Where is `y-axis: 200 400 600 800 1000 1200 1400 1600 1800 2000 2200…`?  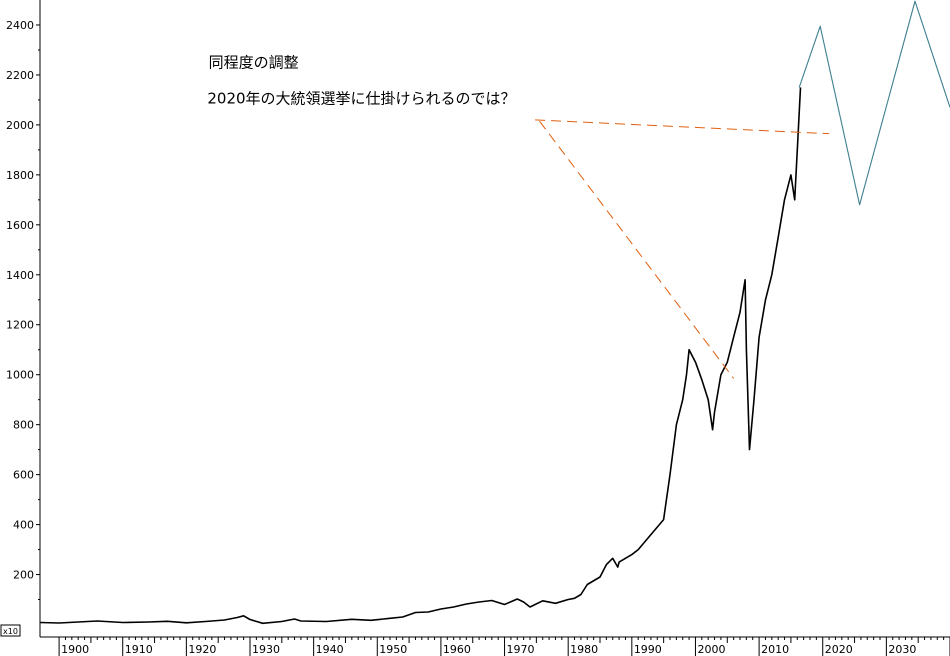 y-axis: 200 400 600 800 1000 1200 1400 1600 1800 2000 2200… is located at coordinates (23, 310).